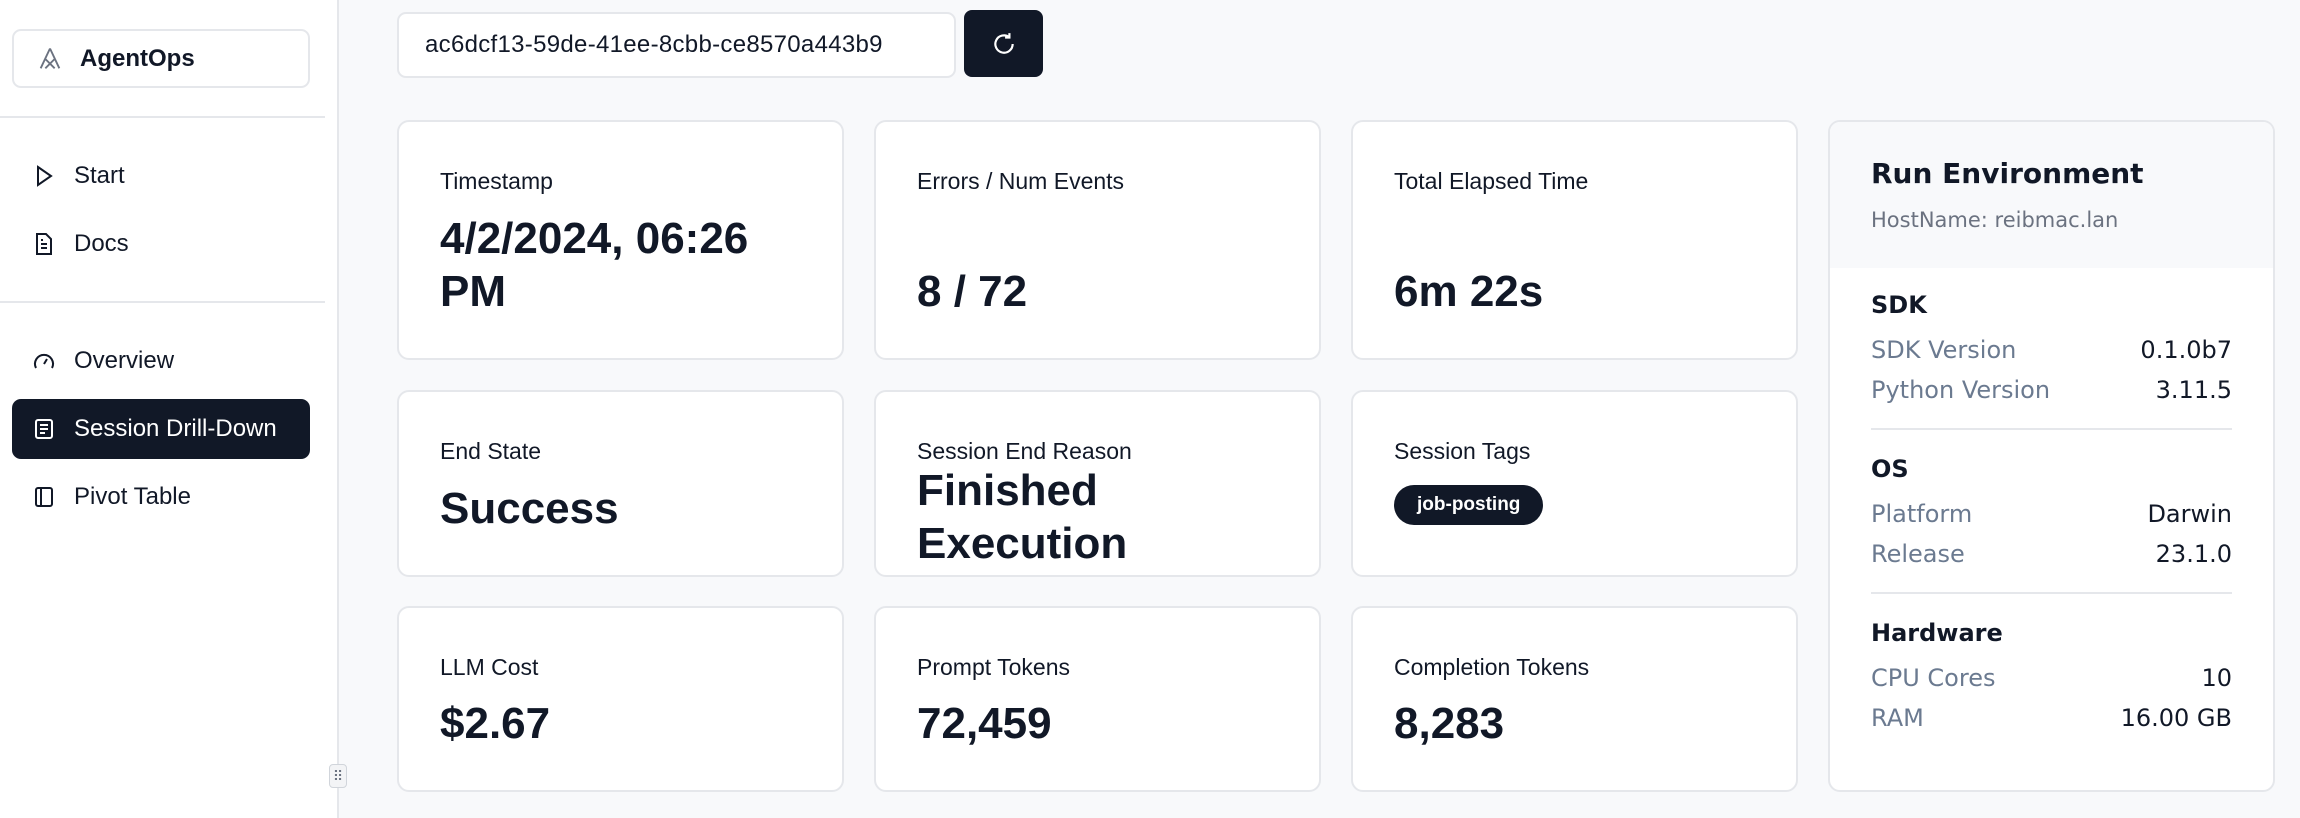 This screenshot has height=818, width=2300. What do you see at coordinates (2216, 678) in the screenshot?
I see `env-value: 10` at bounding box center [2216, 678].